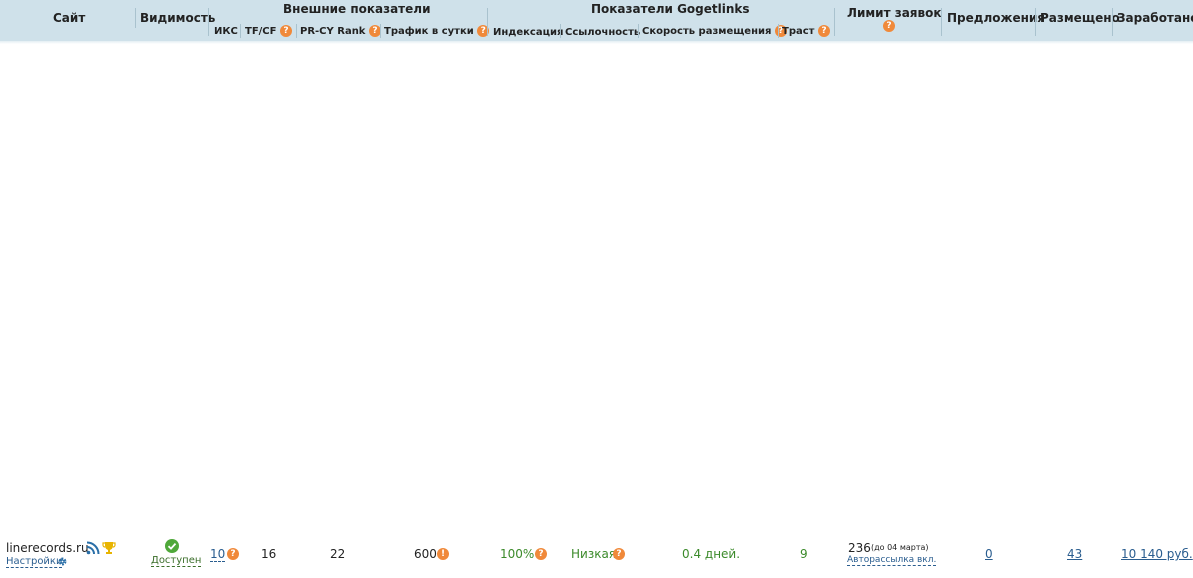 This screenshot has height=578, width=1193. What do you see at coordinates (109, 549) in the screenshot?
I see `trophy-icon` at bounding box center [109, 549].